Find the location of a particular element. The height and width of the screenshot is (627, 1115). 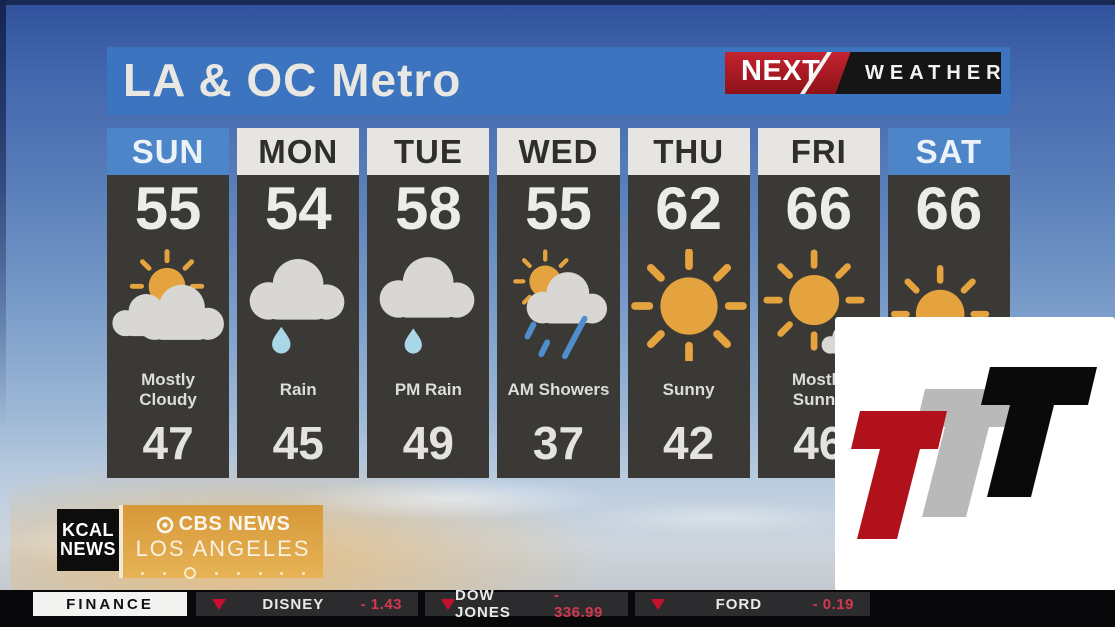

high-temp: 54 is located at coordinates (298, 208).